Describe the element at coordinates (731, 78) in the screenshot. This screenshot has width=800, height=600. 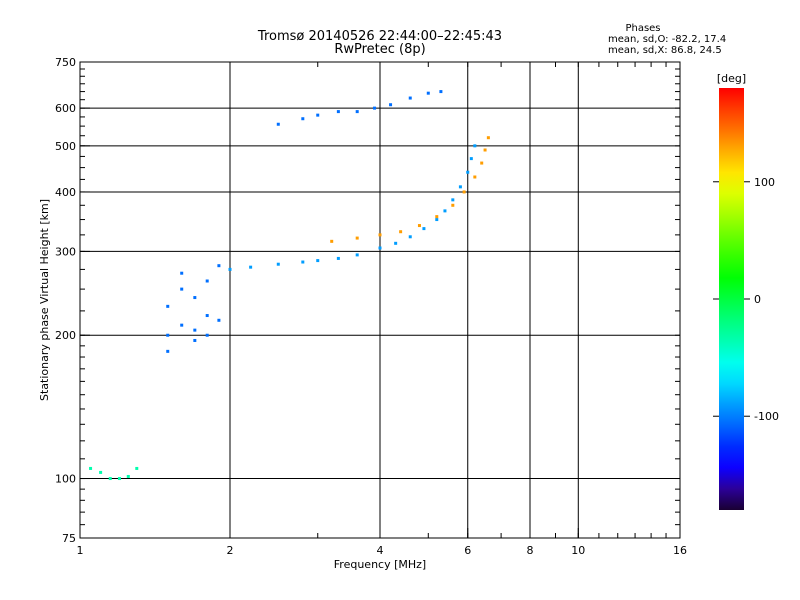
I see `colorbar-label: [deg]` at that location.